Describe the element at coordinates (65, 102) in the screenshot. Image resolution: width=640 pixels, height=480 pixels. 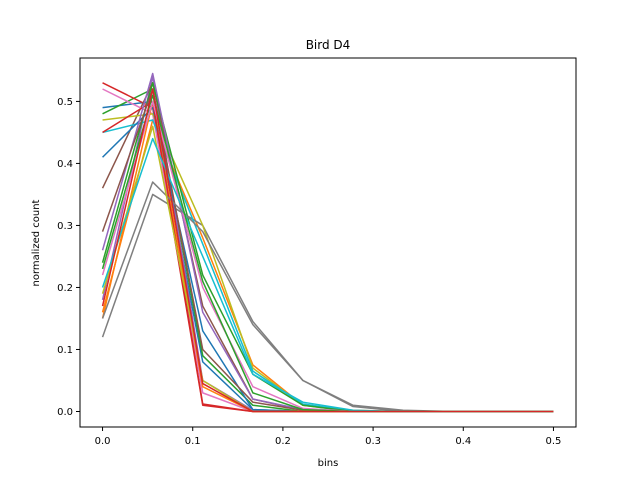
I see `y-tick-label: 0.5` at that location.